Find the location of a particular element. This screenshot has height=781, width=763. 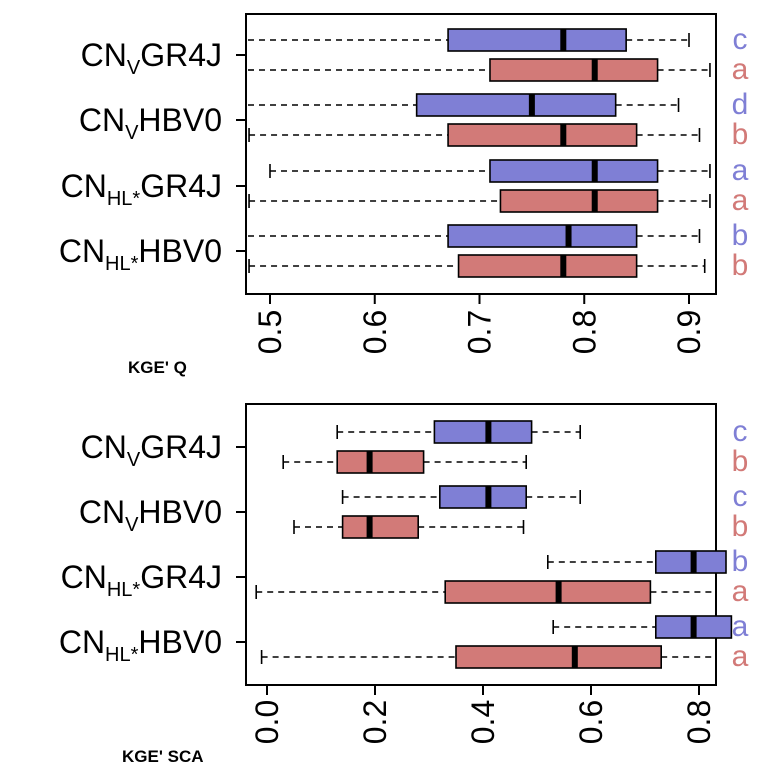

row-1: CNVGR4J ca is located at coordinates (415, 54).